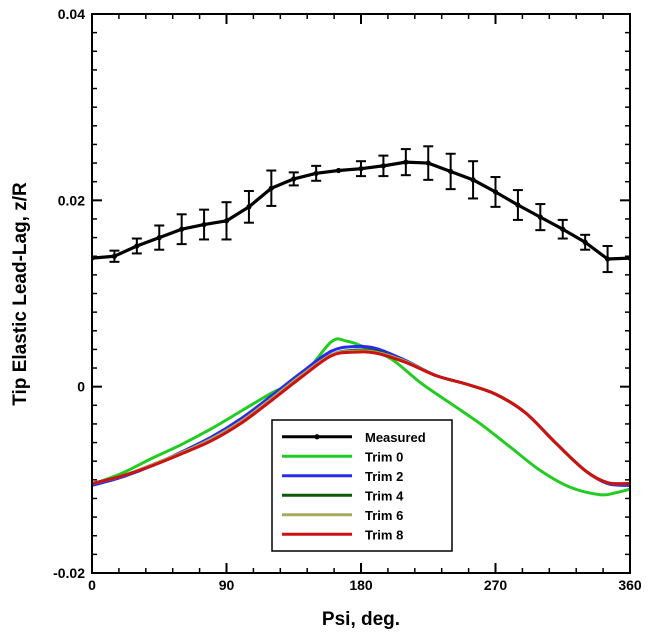 The height and width of the screenshot is (635, 660). What do you see at coordinates (496, 585) in the screenshot?
I see `x-tick-label: 270` at bounding box center [496, 585].